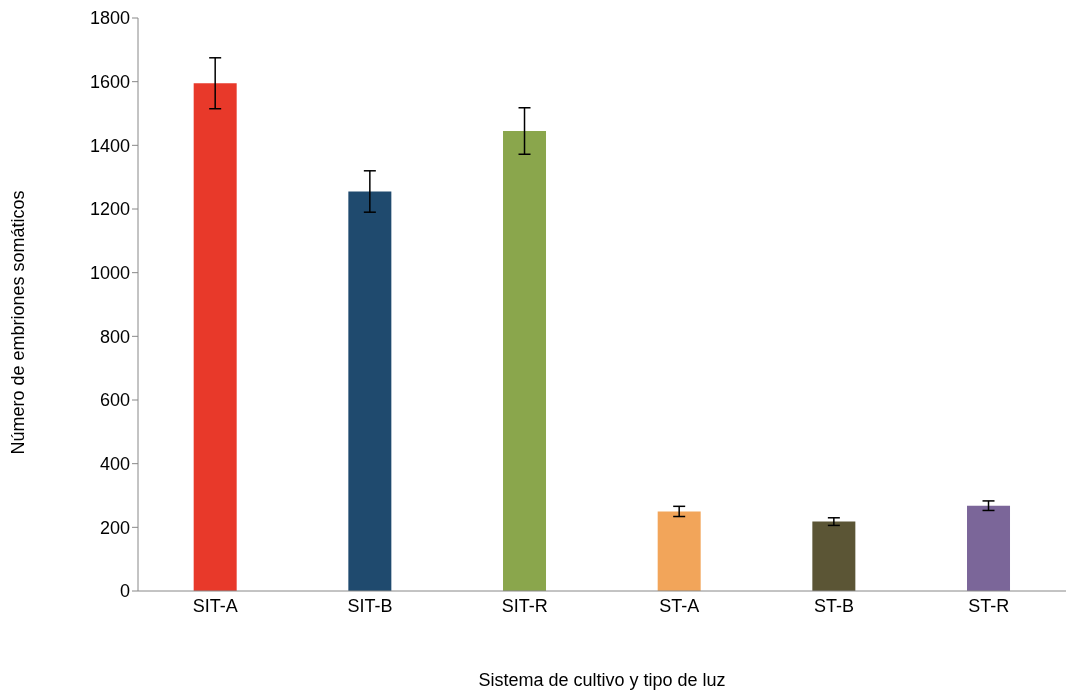 The width and height of the screenshot is (1084, 699). Describe the element at coordinates (109, 145) in the screenshot. I see `y-tick-label: 1400` at that location.